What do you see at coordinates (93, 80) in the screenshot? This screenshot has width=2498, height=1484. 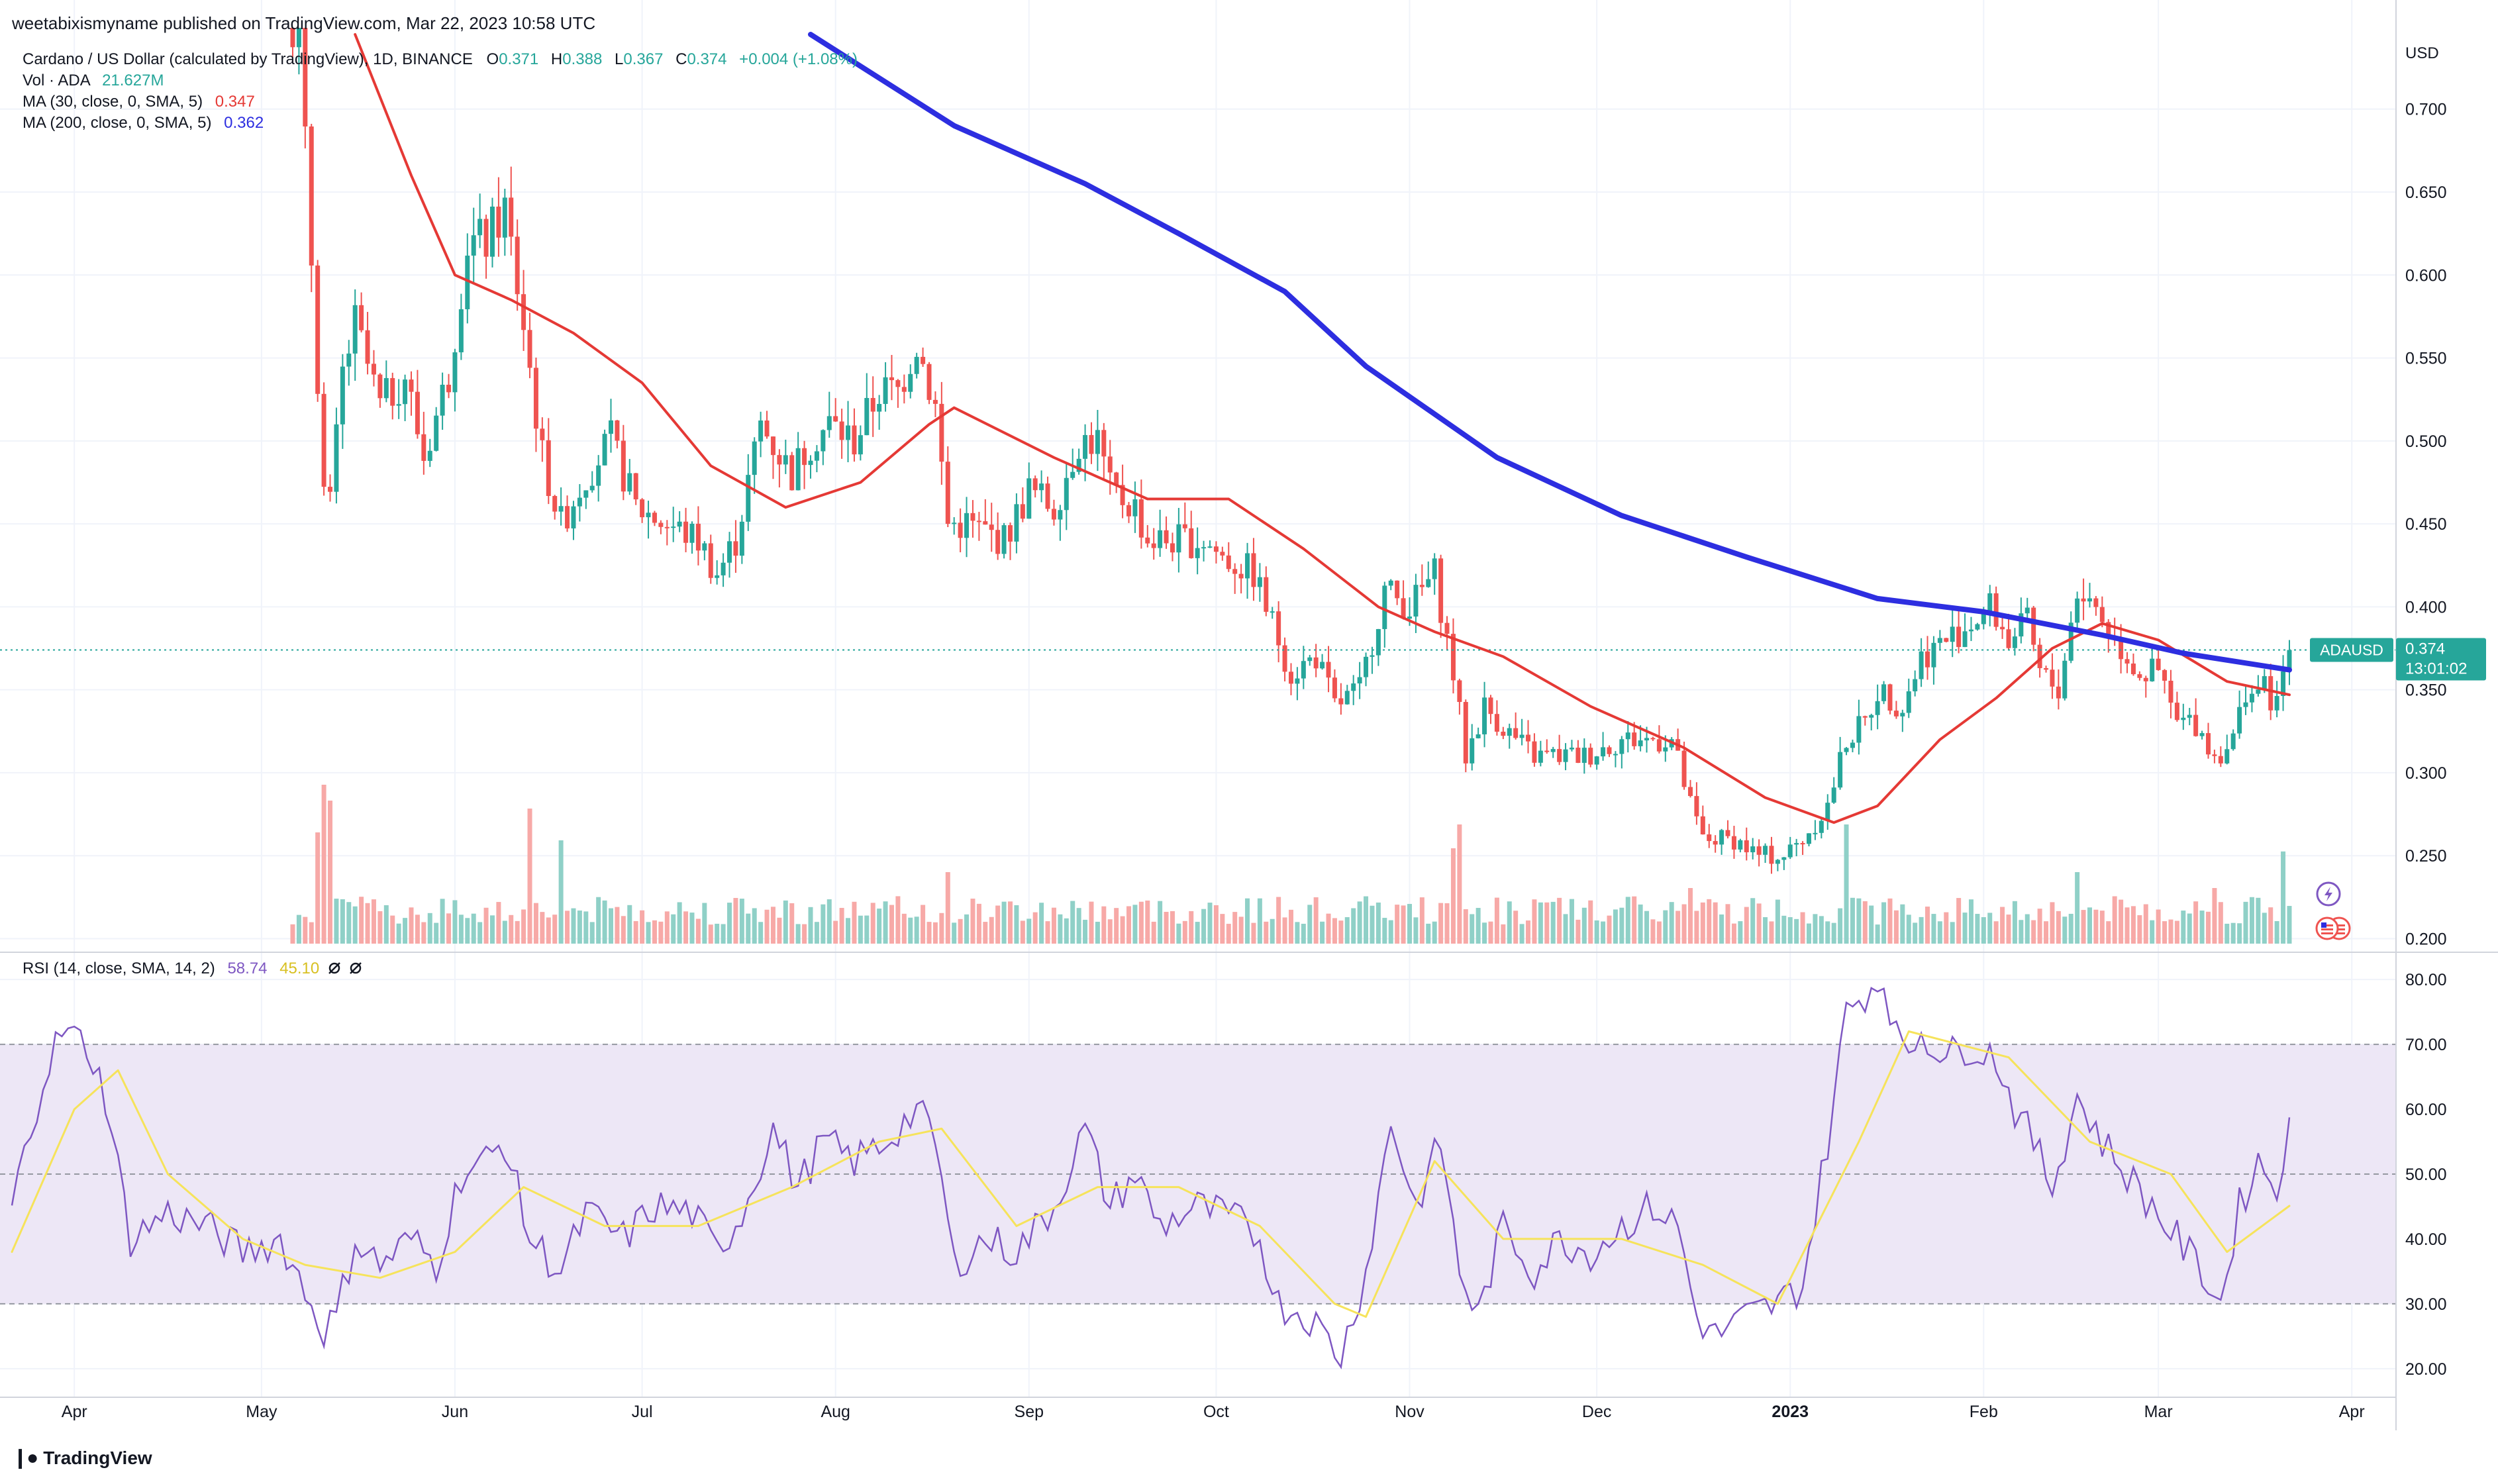 I see `volume-legend: Vol · ADA 21.627M` at bounding box center [93, 80].